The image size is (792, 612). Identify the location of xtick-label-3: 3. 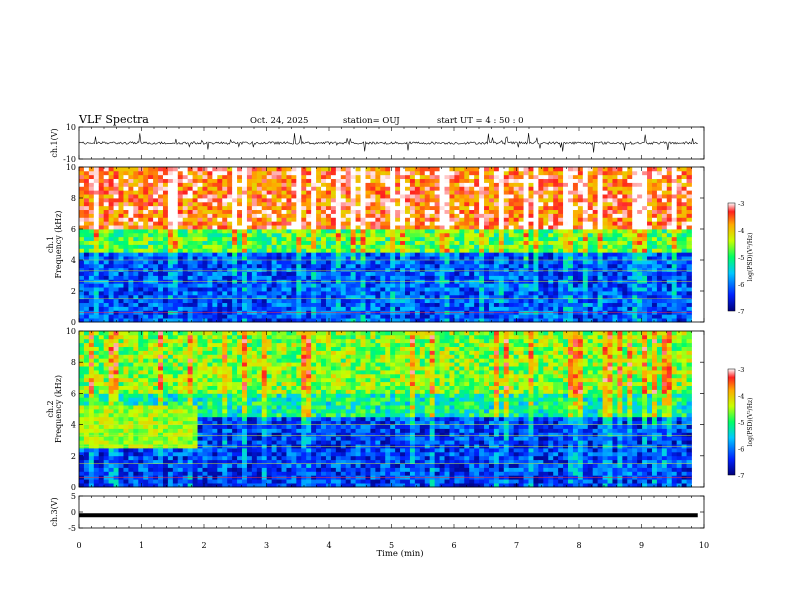
(266, 545).